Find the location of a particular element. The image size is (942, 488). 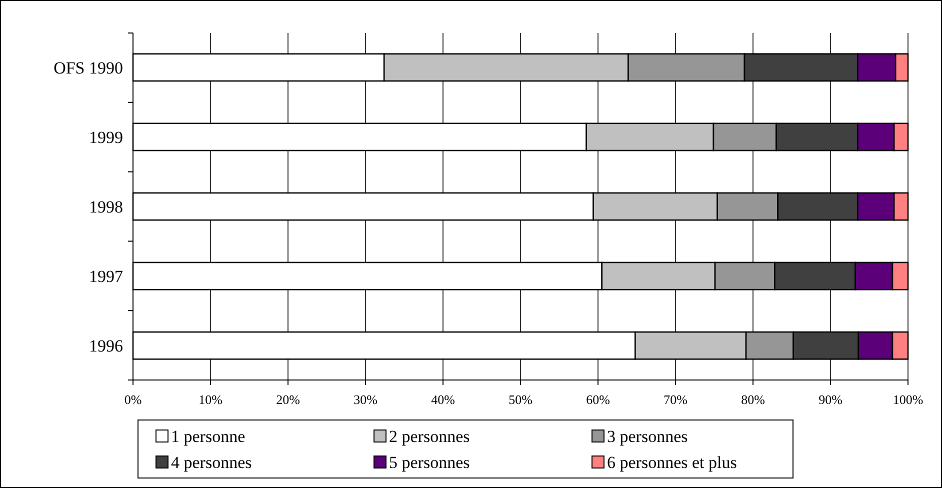

x-tick-label: 70% is located at coordinates (676, 399).